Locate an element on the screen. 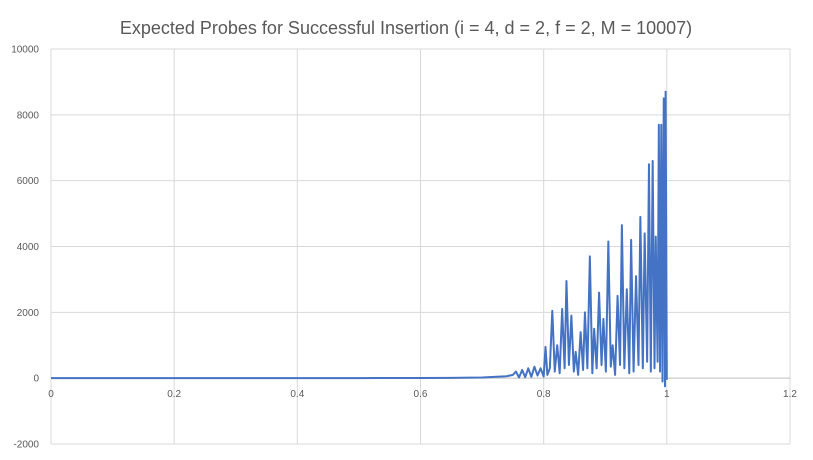  x-tick-label-4: 0.8 is located at coordinates (544, 394).